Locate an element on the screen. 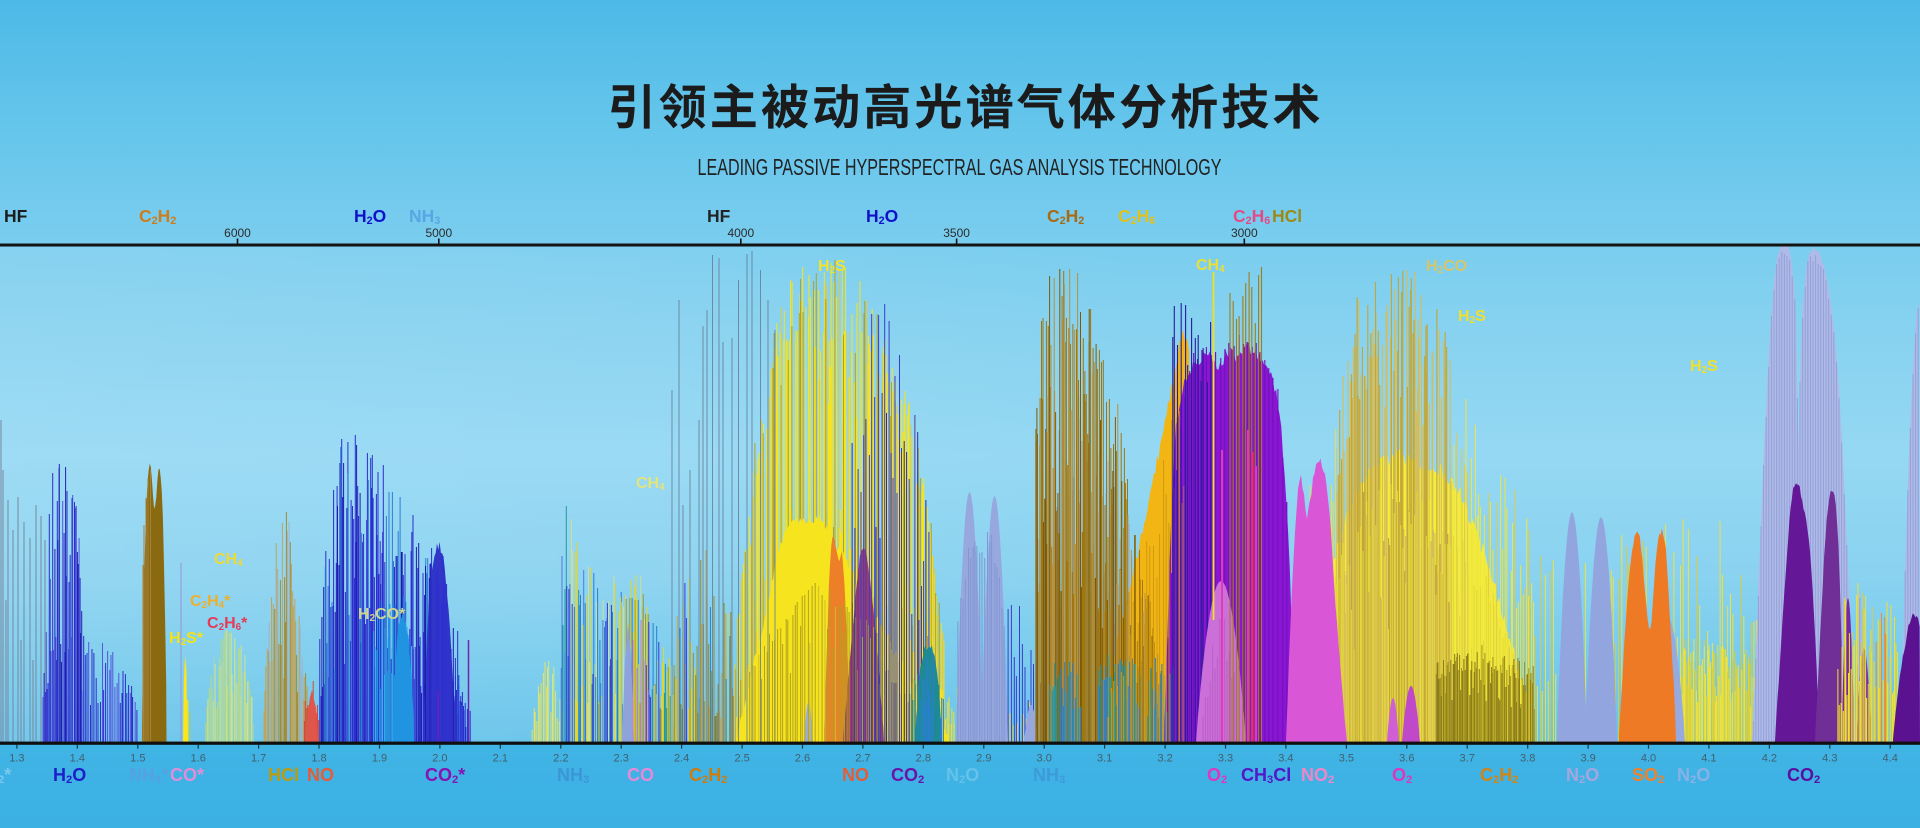 The height and width of the screenshot is (828, 1920). svg-text: CO is located at coordinates (640, 775).